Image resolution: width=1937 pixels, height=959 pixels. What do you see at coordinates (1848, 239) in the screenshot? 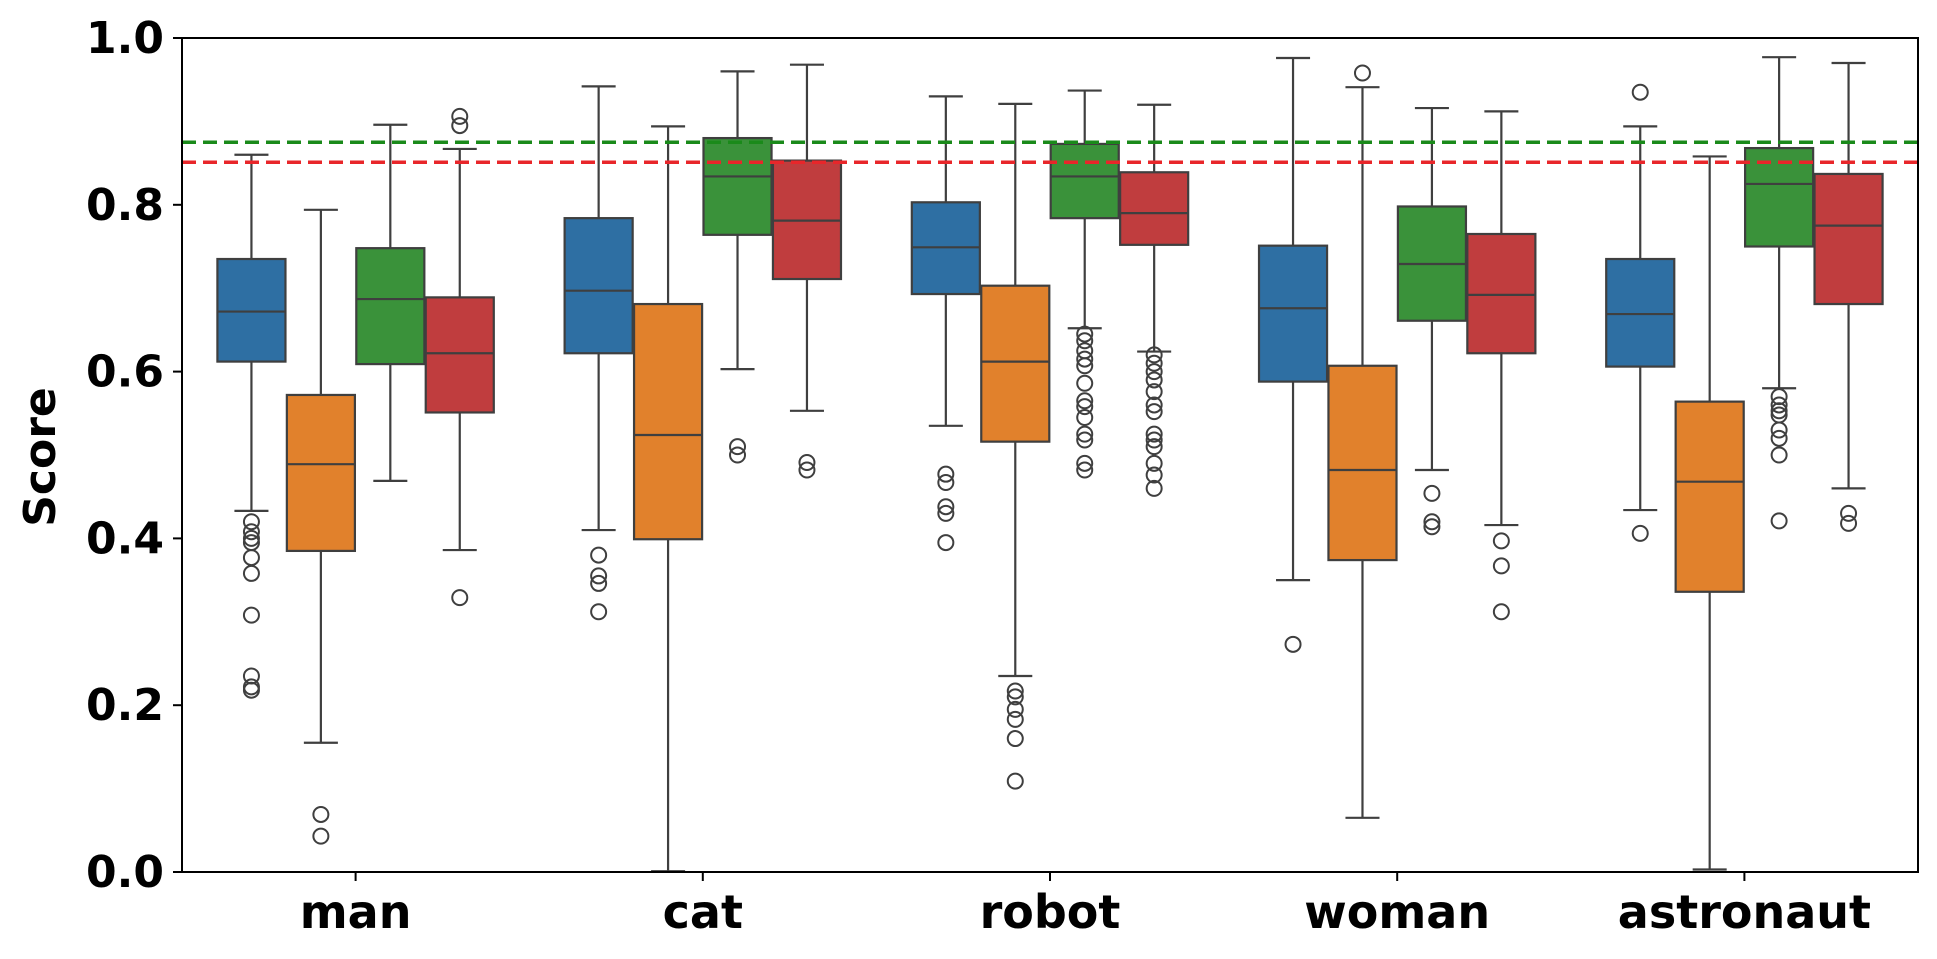
I see `box-astronaut-series-4-iqr-box` at bounding box center [1848, 239].